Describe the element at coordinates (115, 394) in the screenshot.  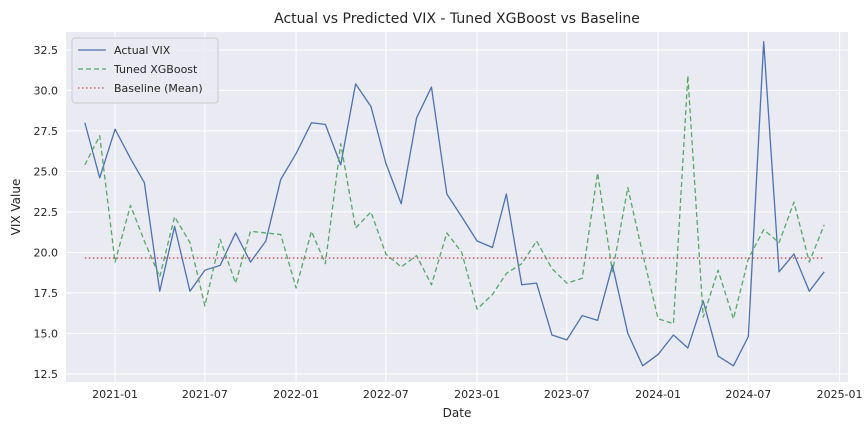
I see `x-tick-label: 2021-01` at that location.